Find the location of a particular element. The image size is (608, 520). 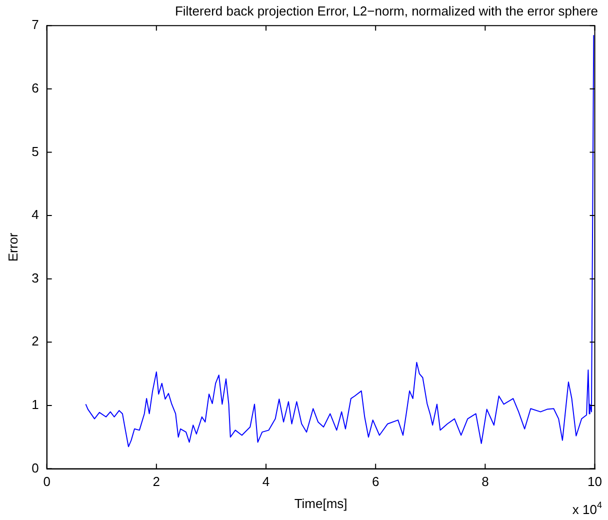

y-tick-label: 5 is located at coordinates (35, 151).